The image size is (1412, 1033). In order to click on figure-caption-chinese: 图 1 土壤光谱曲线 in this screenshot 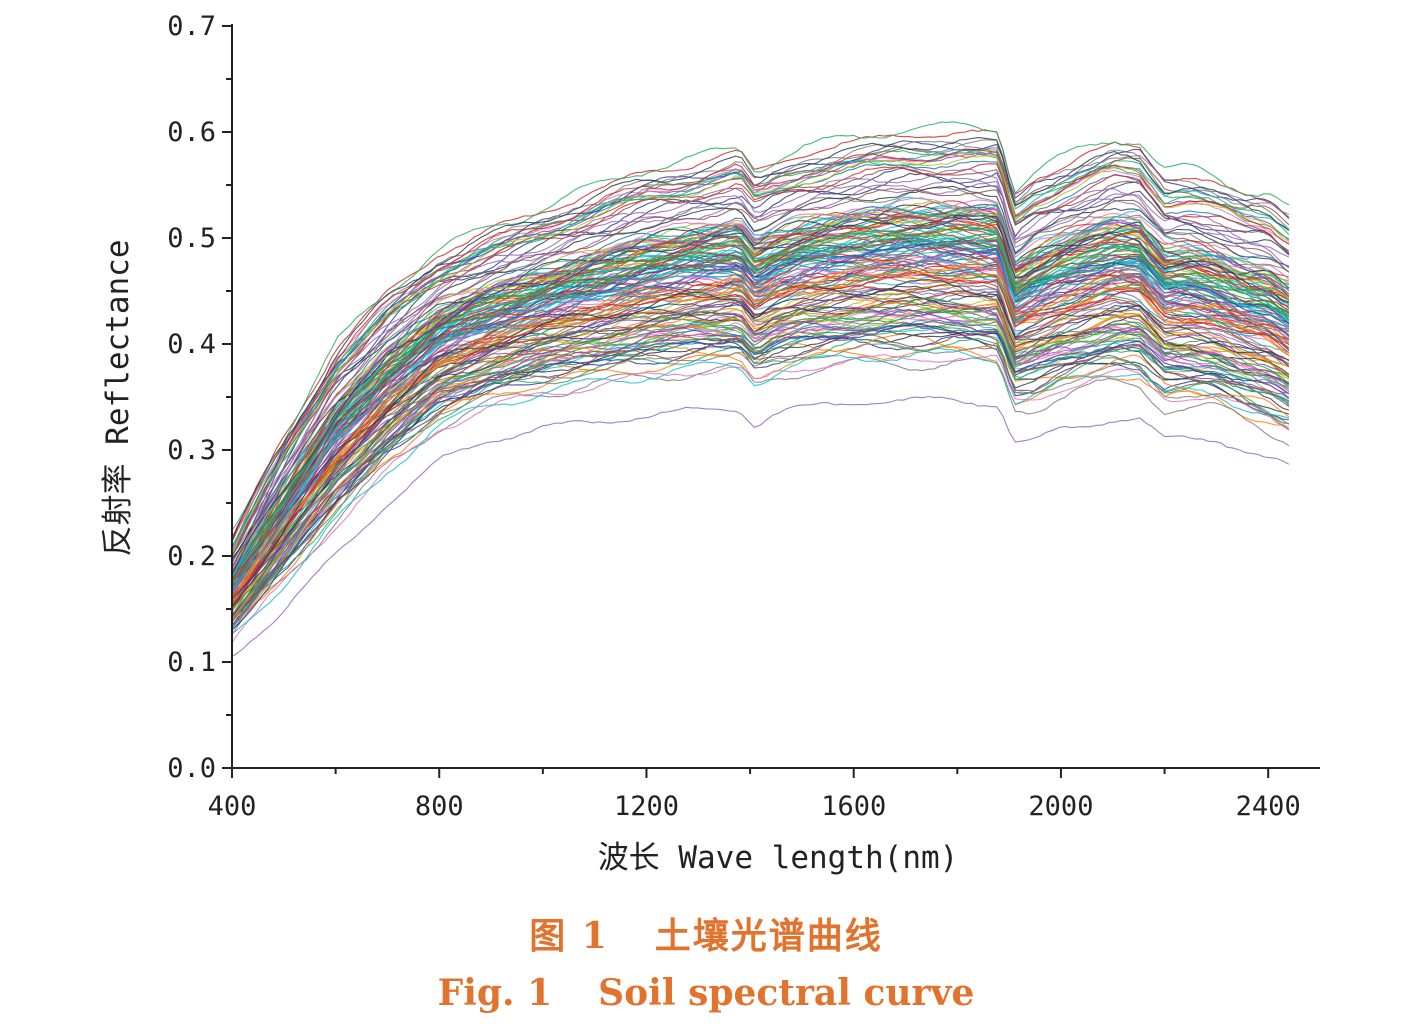, I will do `click(706, 933)`.